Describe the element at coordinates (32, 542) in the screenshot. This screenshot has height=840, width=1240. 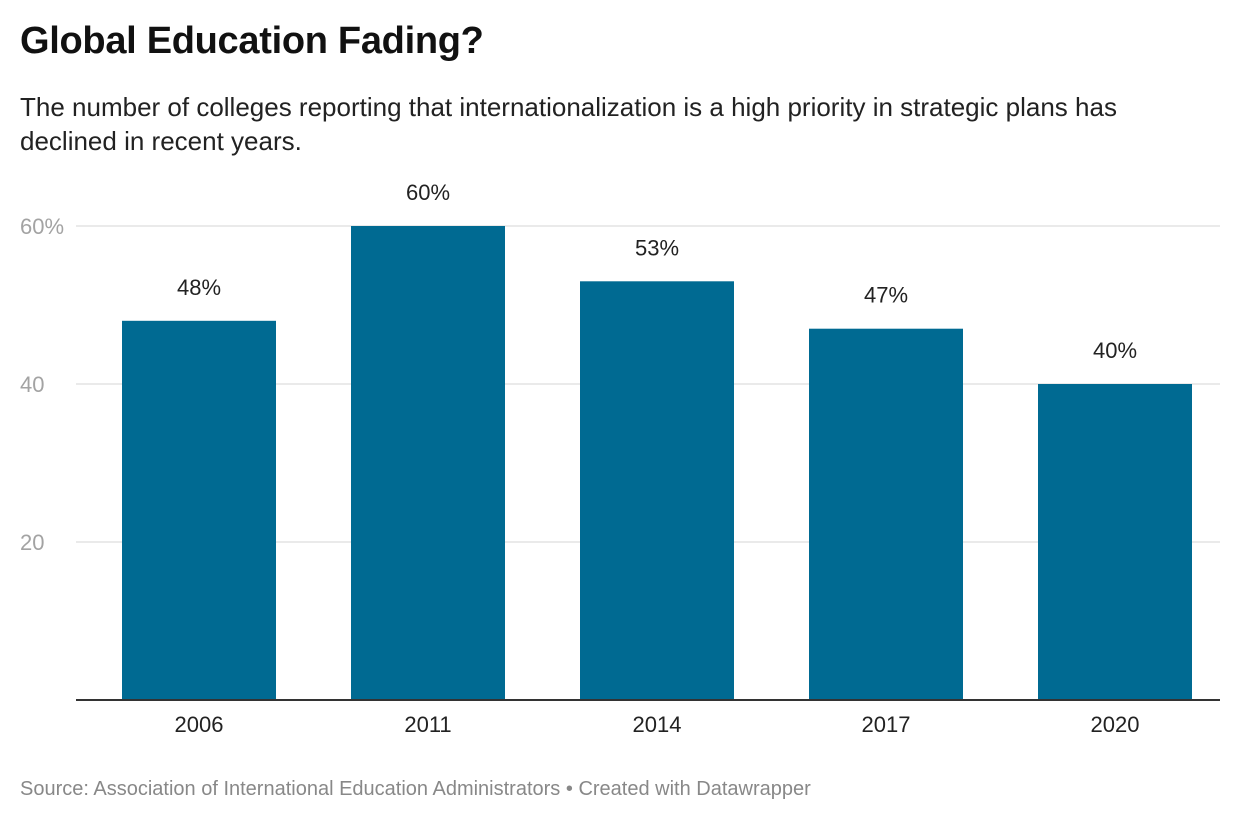
I see `y-tick-label-20: 20` at that location.